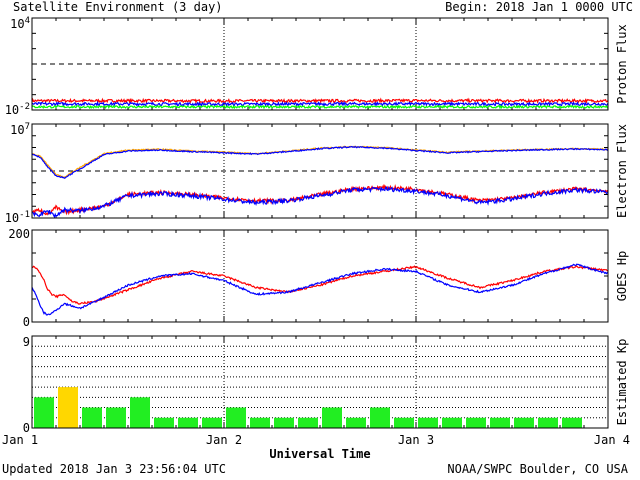  I want to click on y-axis-label: Proton Flux, so click(622, 63).